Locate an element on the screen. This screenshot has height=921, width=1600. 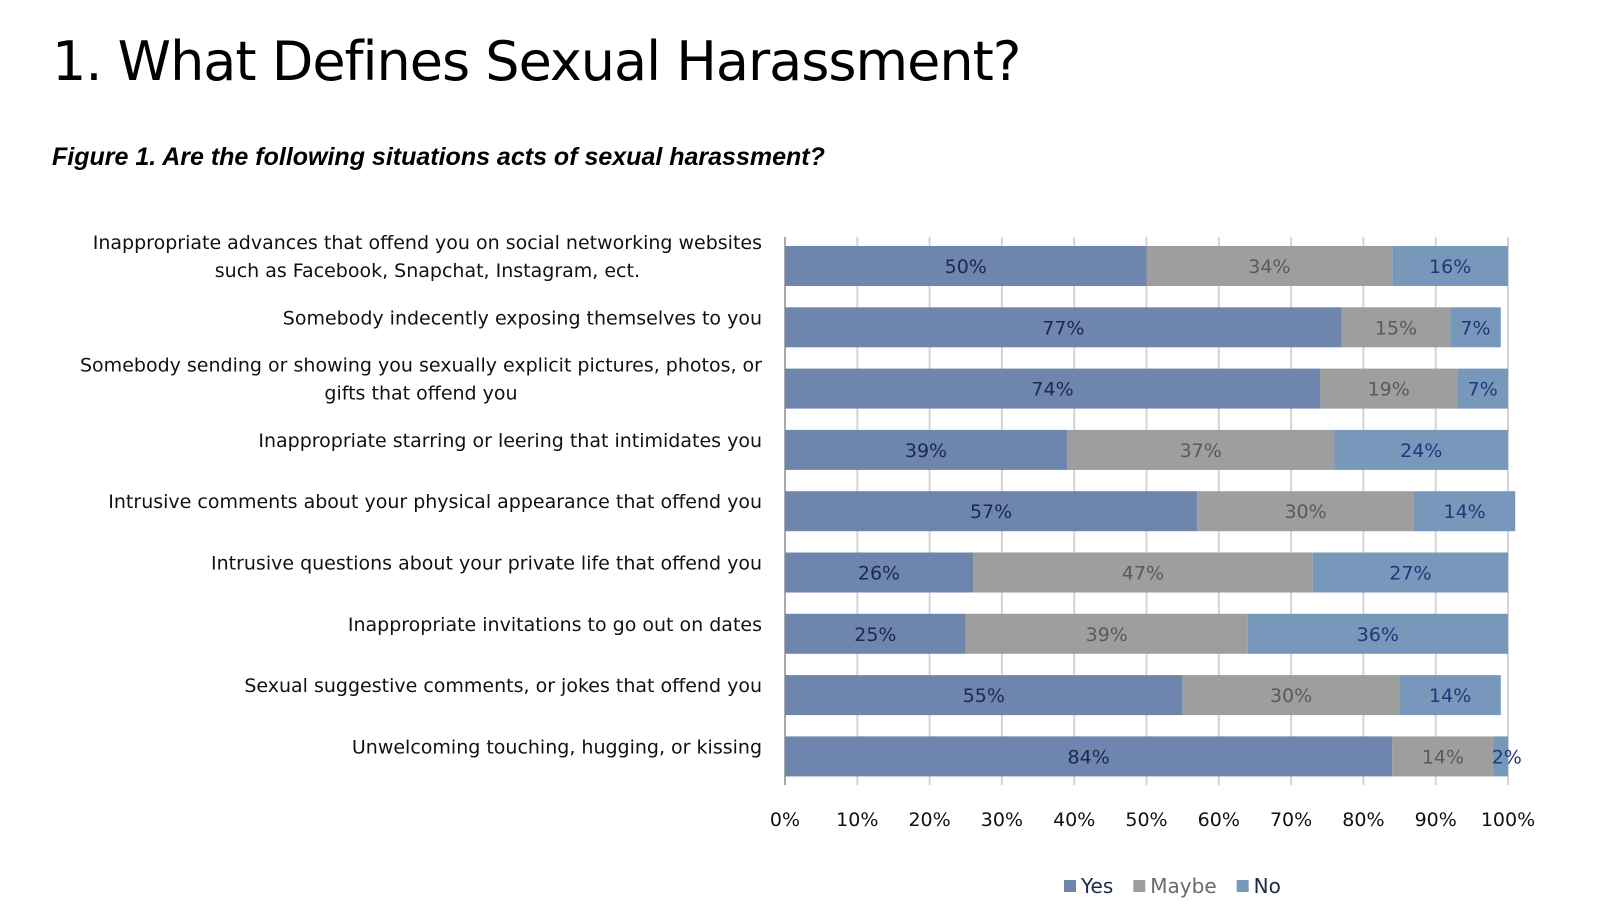
data-label-yes: 50% is located at coordinates (966, 267).